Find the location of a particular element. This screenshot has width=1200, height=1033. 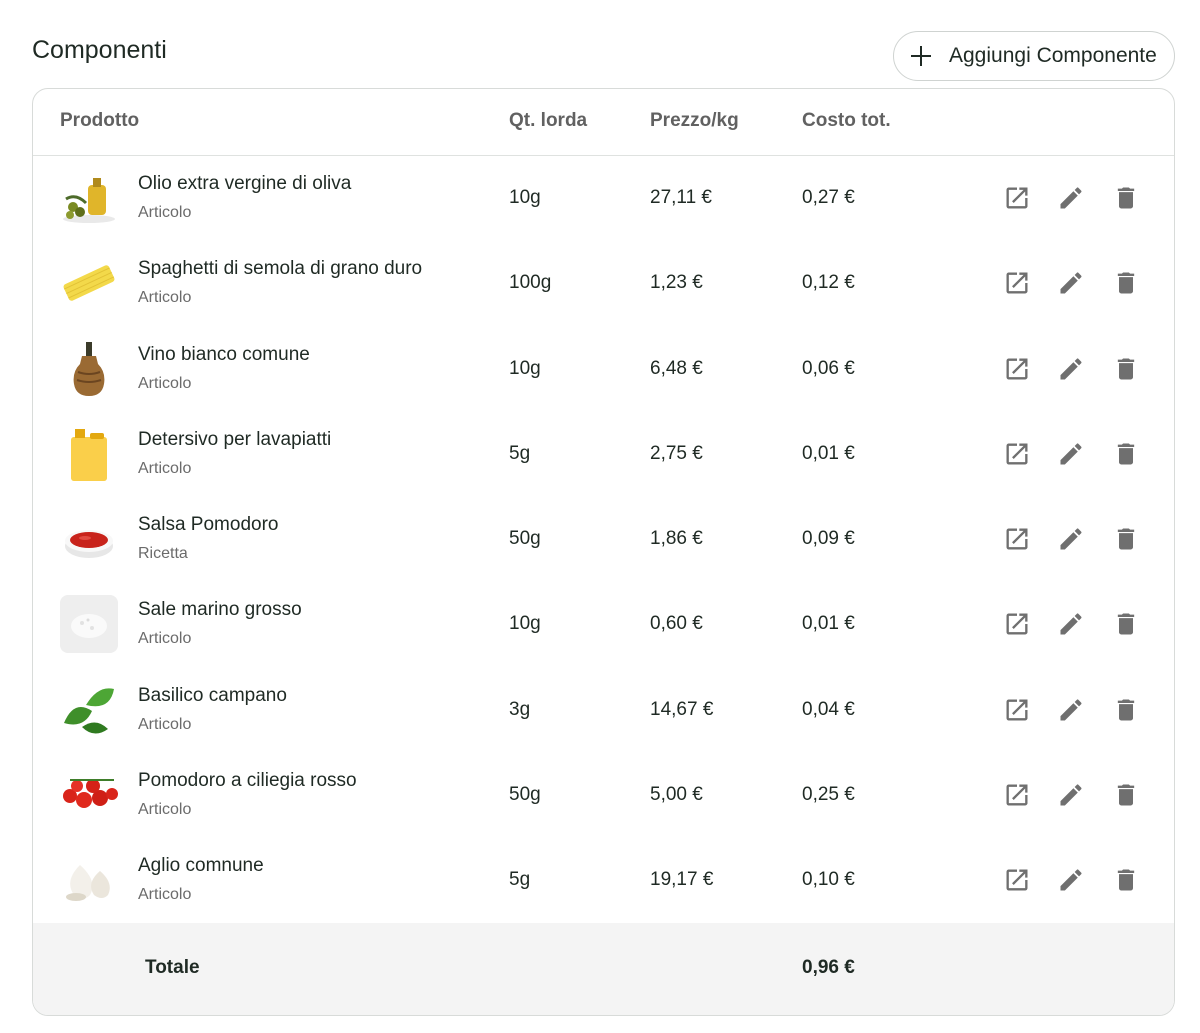

product-name: Olio extra vergine di oliva is located at coordinates (245, 183).